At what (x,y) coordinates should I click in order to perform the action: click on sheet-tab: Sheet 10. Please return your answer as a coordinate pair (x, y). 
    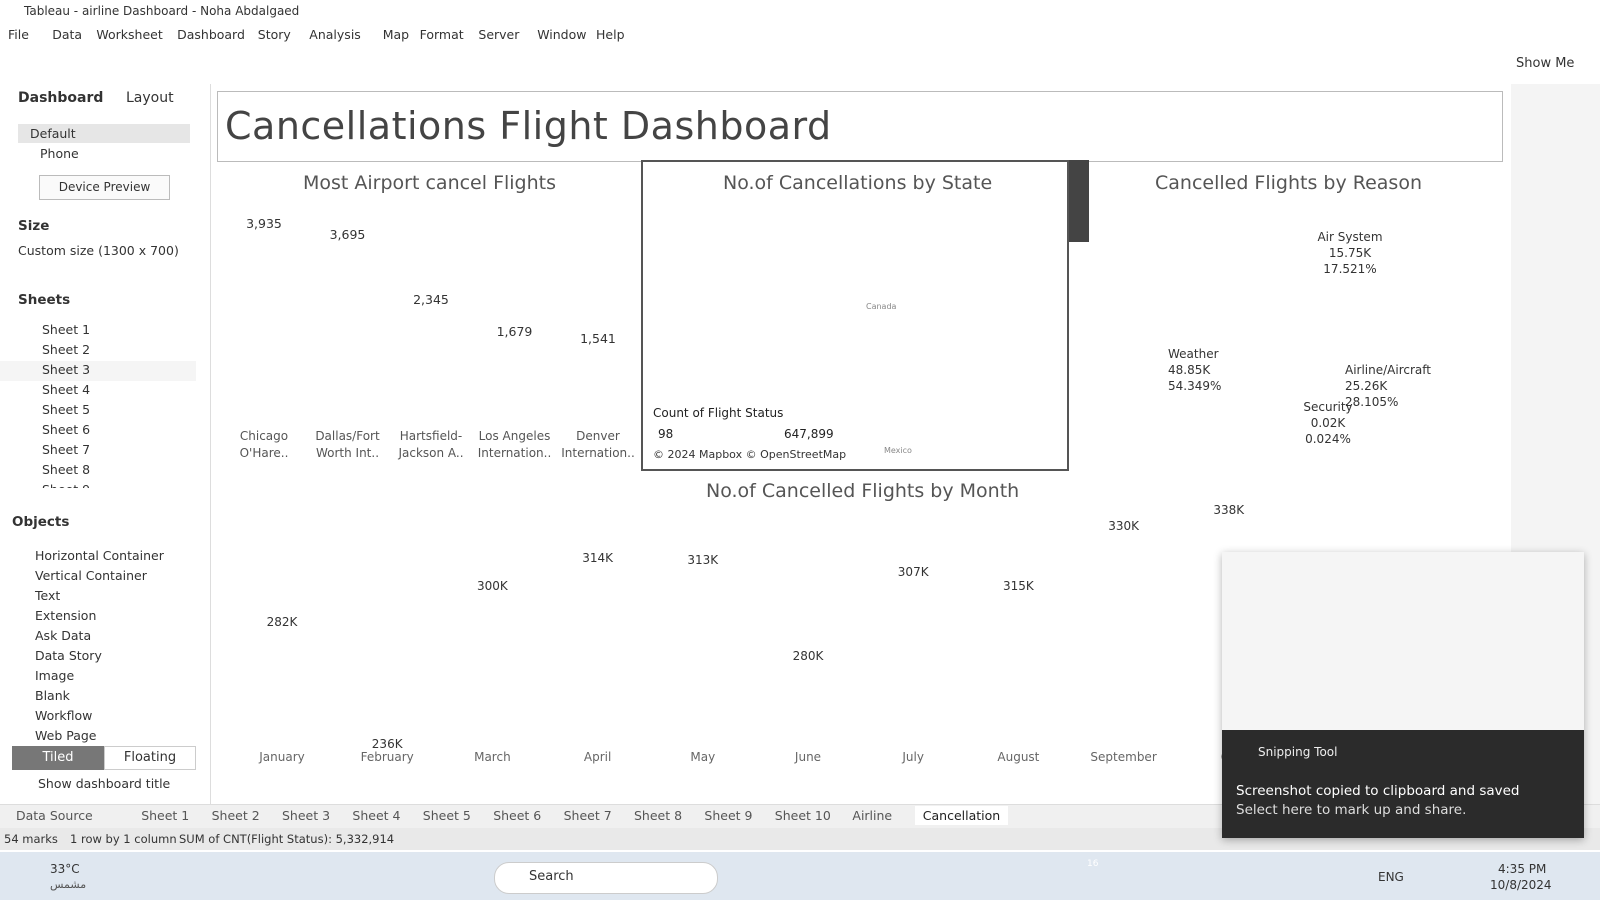
    Looking at the image, I should click on (802, 815).